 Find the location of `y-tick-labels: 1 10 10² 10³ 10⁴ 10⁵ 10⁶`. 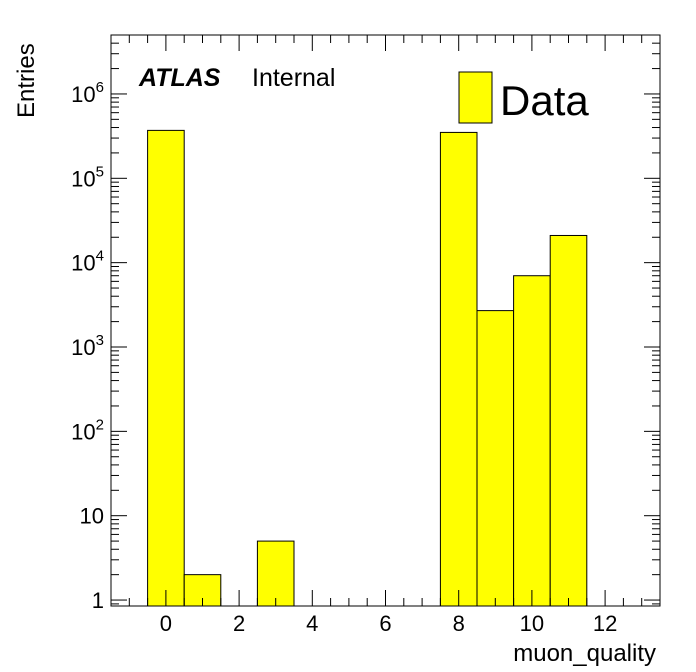

y-tick-labels: 1 10 10² 10³ 10⁴ 10⁵ 10⁶ is located at coordinates (87, 346).